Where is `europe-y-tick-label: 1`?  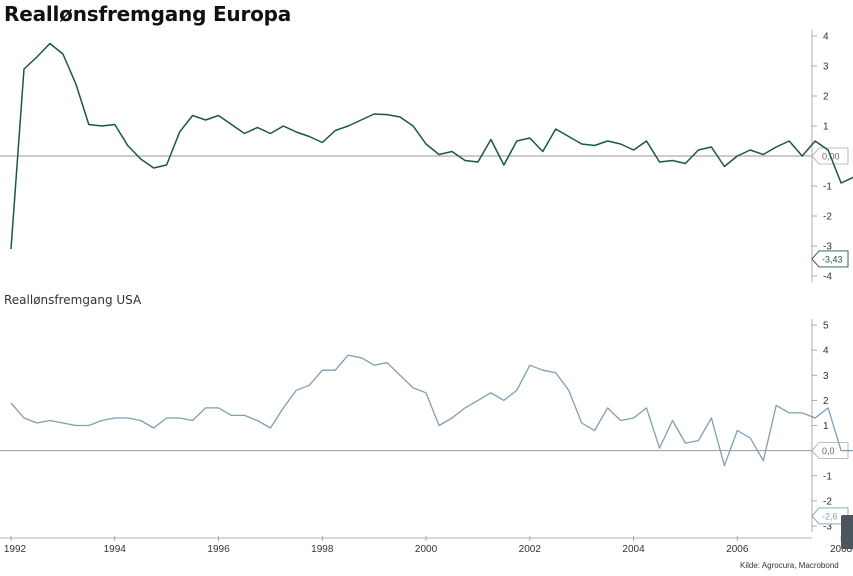
europe-y-tick-label: 1 is located at coordinates (826, 127).